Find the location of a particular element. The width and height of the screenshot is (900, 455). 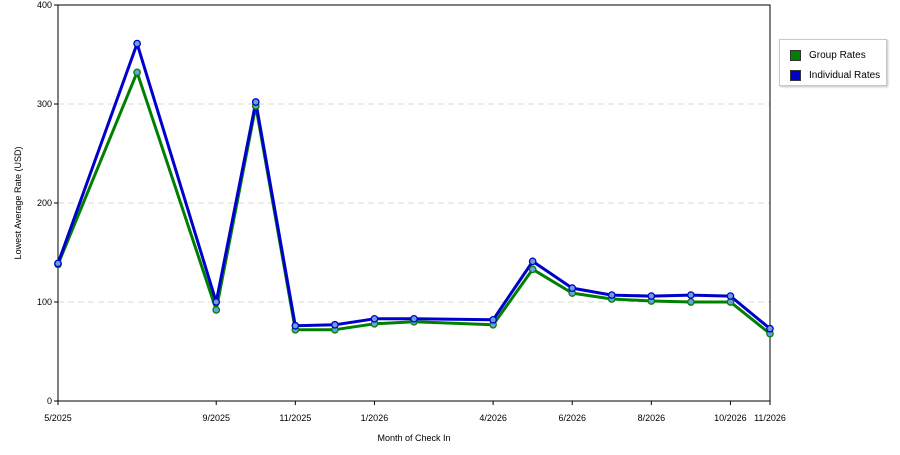

legend-swatch-blue is located at coordinates (795, 75).